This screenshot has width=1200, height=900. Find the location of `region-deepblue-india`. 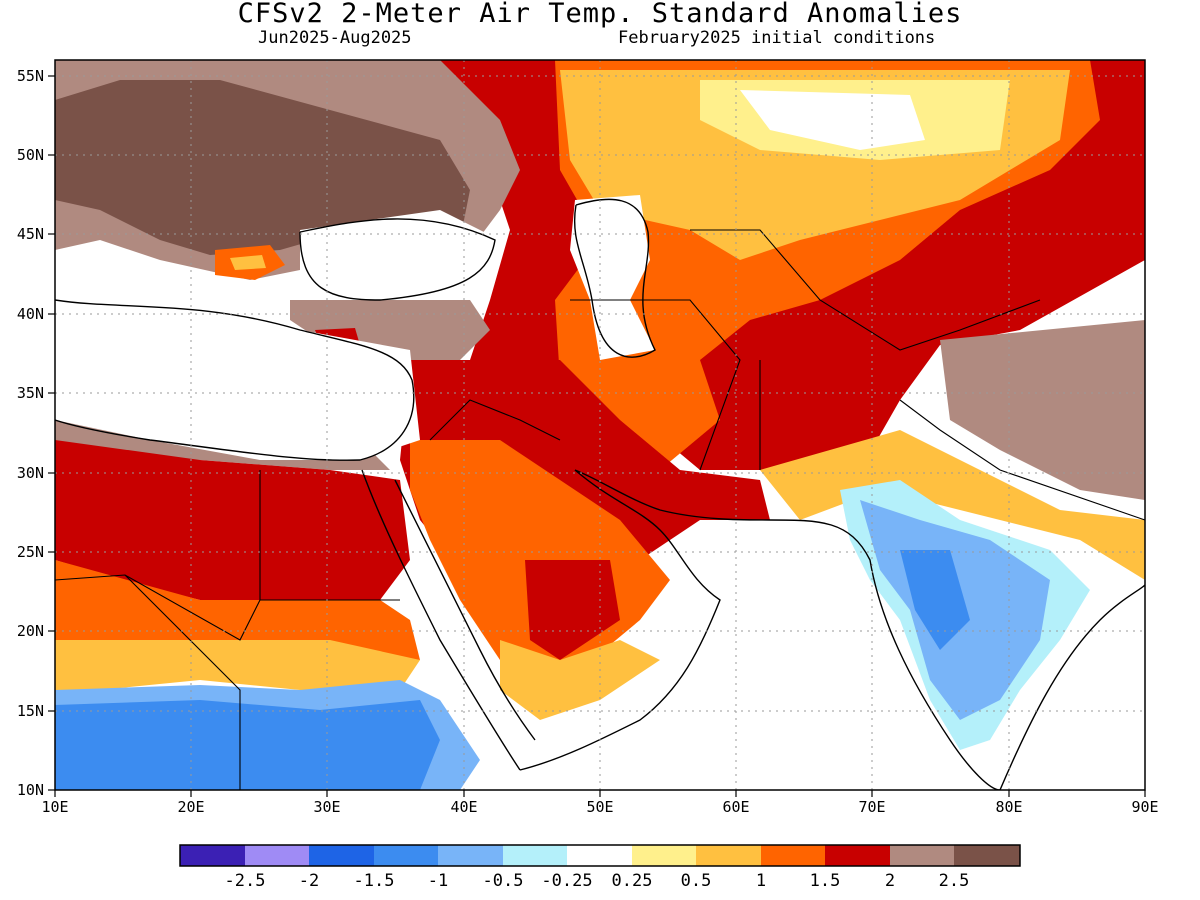

region-deepblue-india is located at coordinates (935, 600).